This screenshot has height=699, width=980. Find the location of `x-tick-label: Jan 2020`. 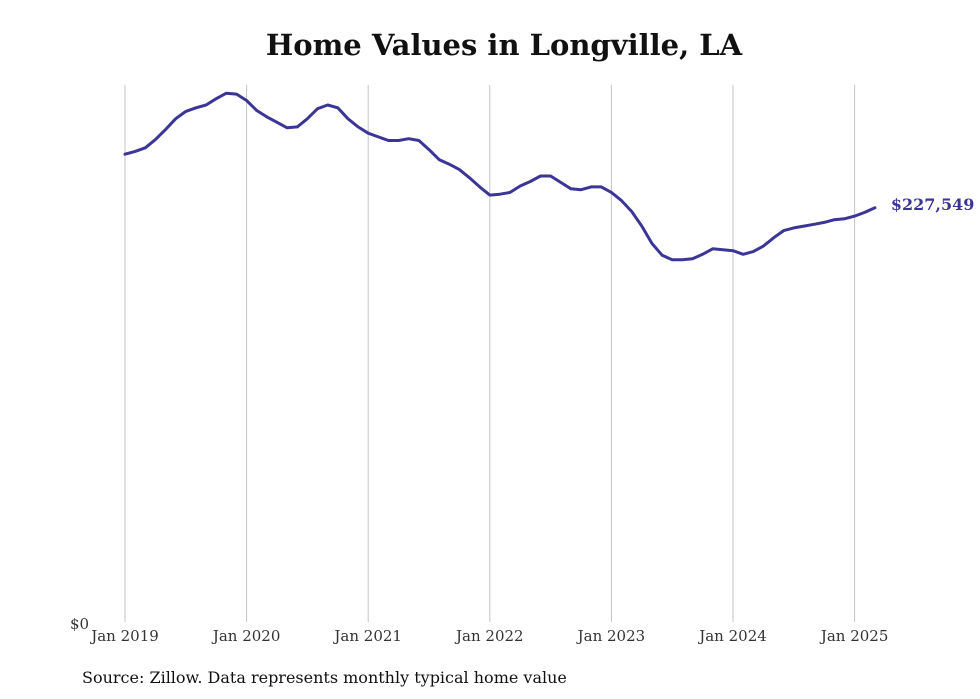

x-tick-label: Jan 2020 is located at coordinates (246, 636).